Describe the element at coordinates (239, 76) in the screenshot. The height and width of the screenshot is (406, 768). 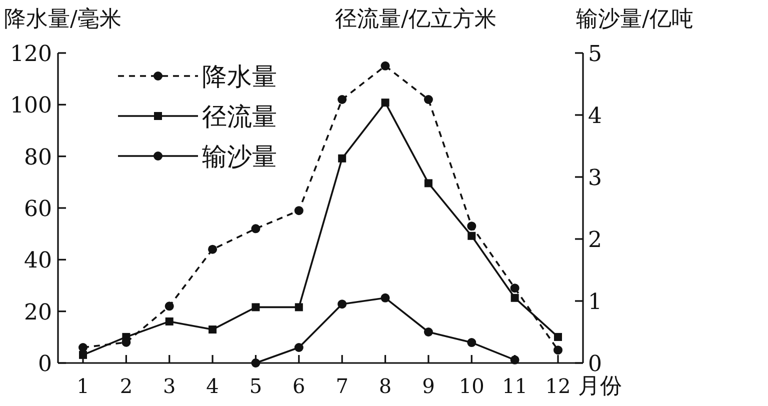
I see `legend-label: 降水量` at that location.